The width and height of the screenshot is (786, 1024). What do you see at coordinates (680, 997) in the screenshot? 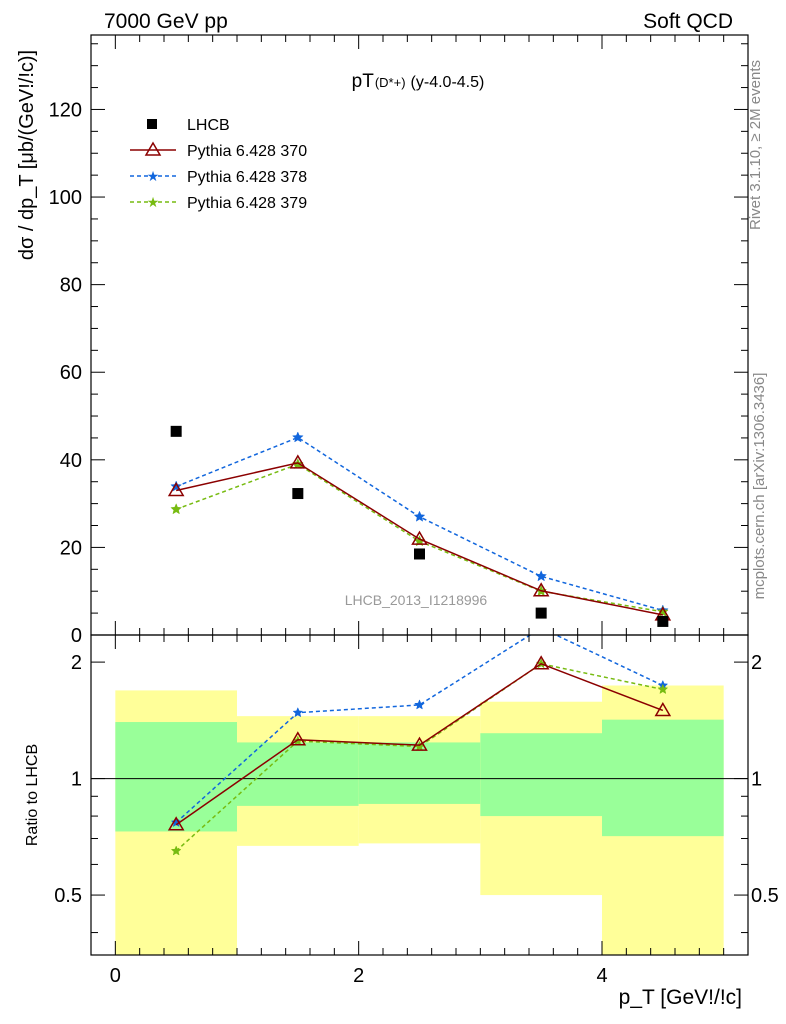
I see `x-axis-label: p_T [GeV!/!c]` at bounding box center [680, 997].